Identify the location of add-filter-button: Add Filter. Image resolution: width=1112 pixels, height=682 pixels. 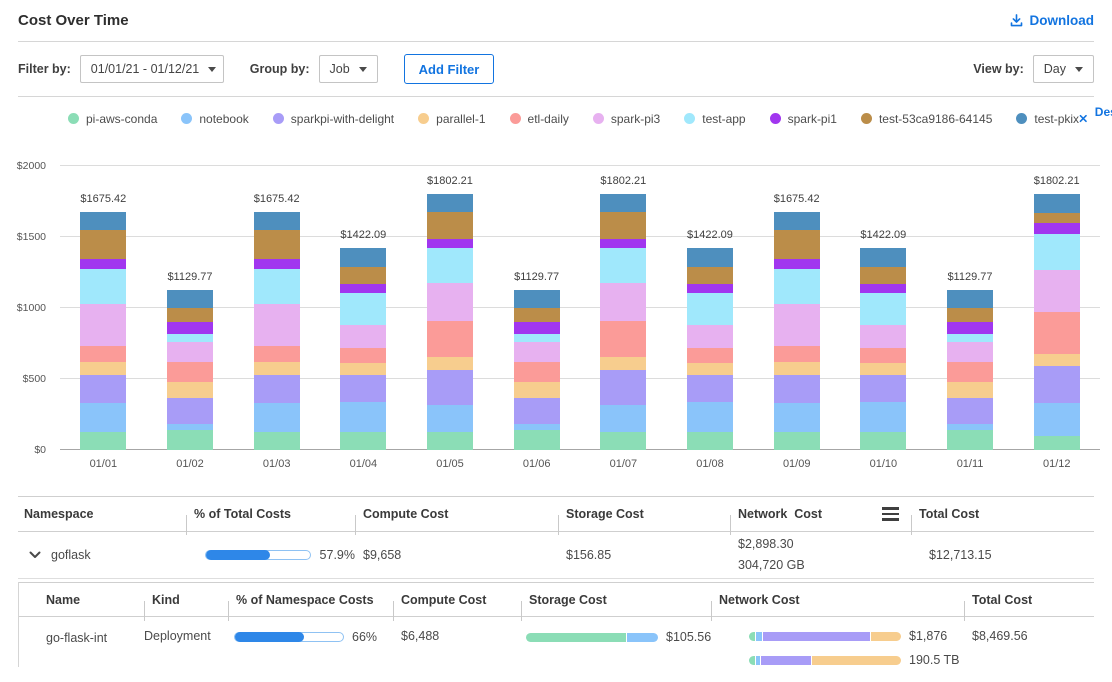
(449, 69).